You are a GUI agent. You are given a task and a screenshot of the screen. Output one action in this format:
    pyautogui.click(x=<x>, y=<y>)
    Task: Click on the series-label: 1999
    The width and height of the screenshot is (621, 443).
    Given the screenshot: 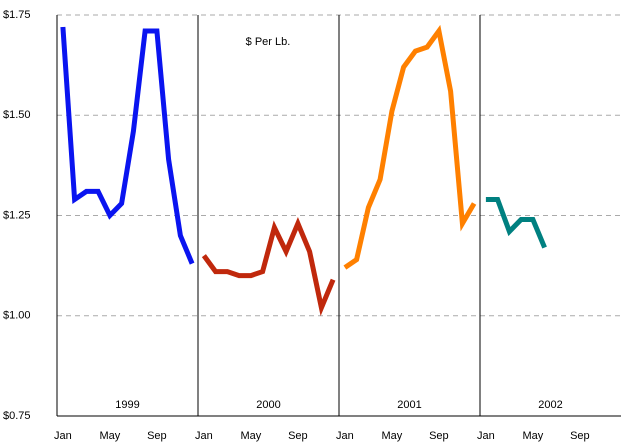 What is the action you would take?
    pyautogui.click(x=127, y=405)
    